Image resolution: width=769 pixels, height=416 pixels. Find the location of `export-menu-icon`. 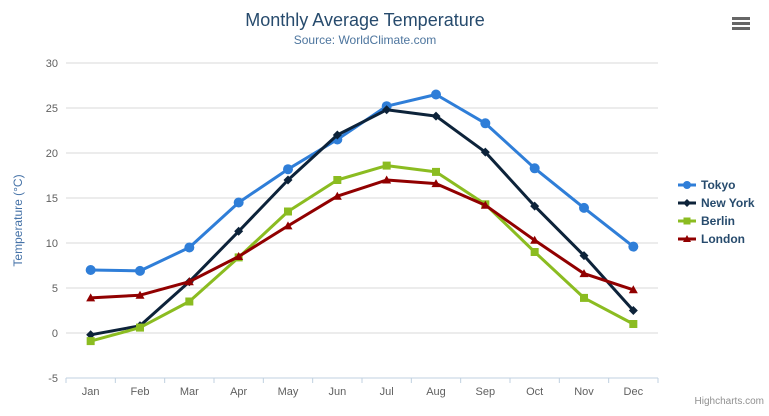

export-menu-icon is located at coordinates (741, 24).